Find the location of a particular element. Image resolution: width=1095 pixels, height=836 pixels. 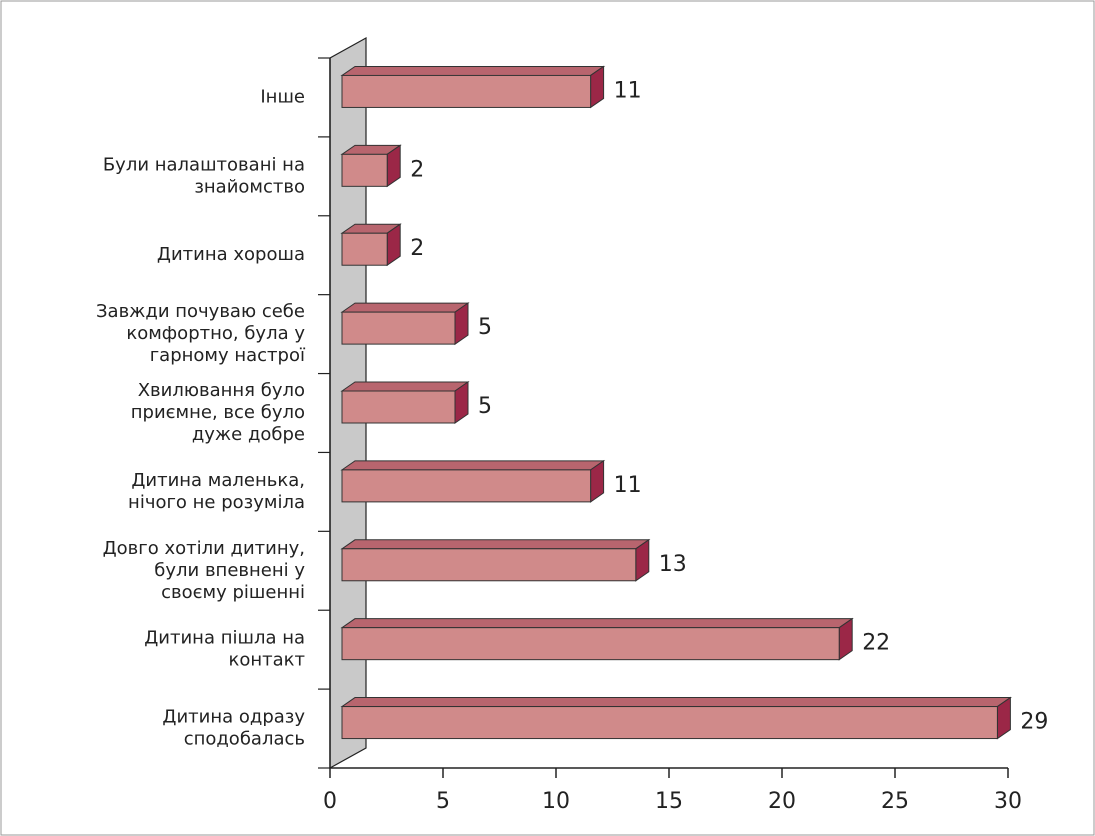

label-line: Дитина хороша is located at coordinates (231, 254).